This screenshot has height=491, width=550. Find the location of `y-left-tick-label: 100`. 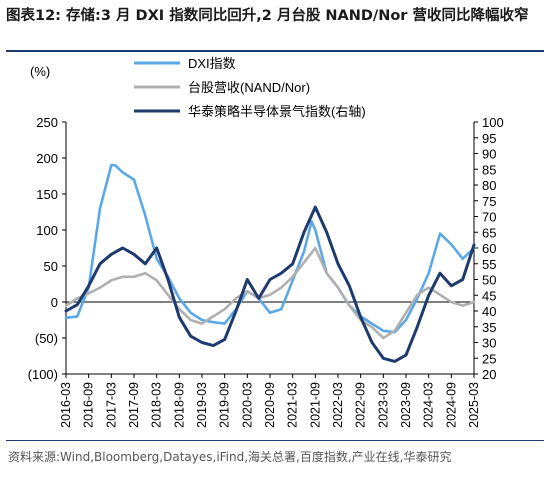

y-left-tick-label: 100 is located at coordinates (47, 230).